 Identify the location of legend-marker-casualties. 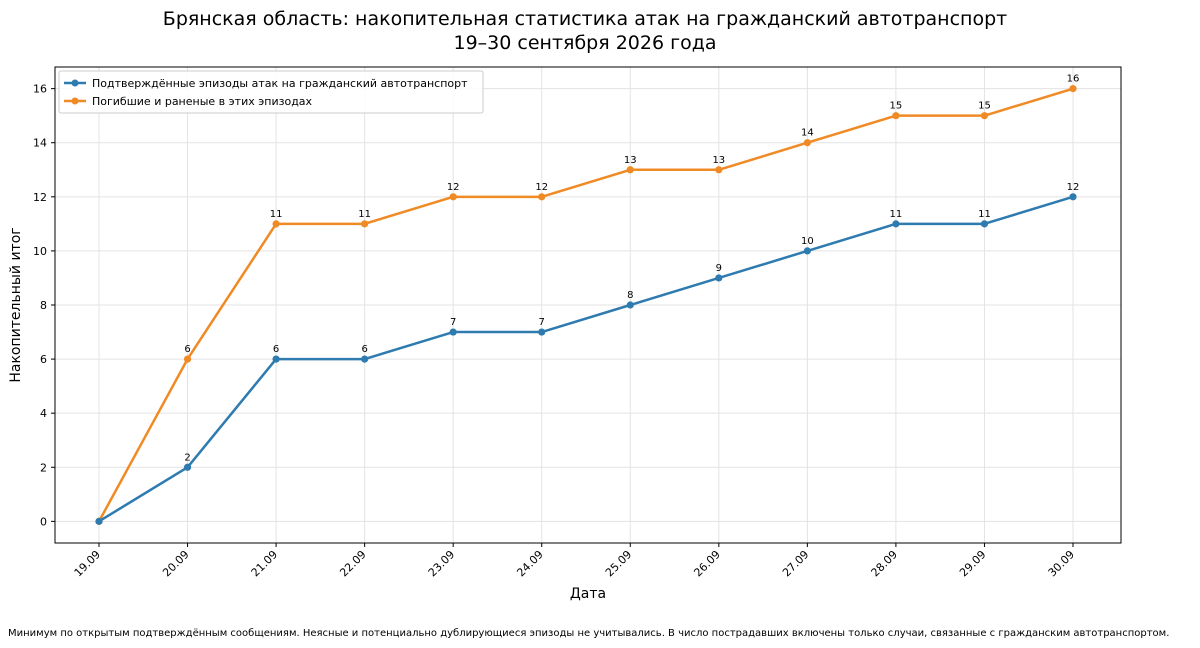
(75, 101).